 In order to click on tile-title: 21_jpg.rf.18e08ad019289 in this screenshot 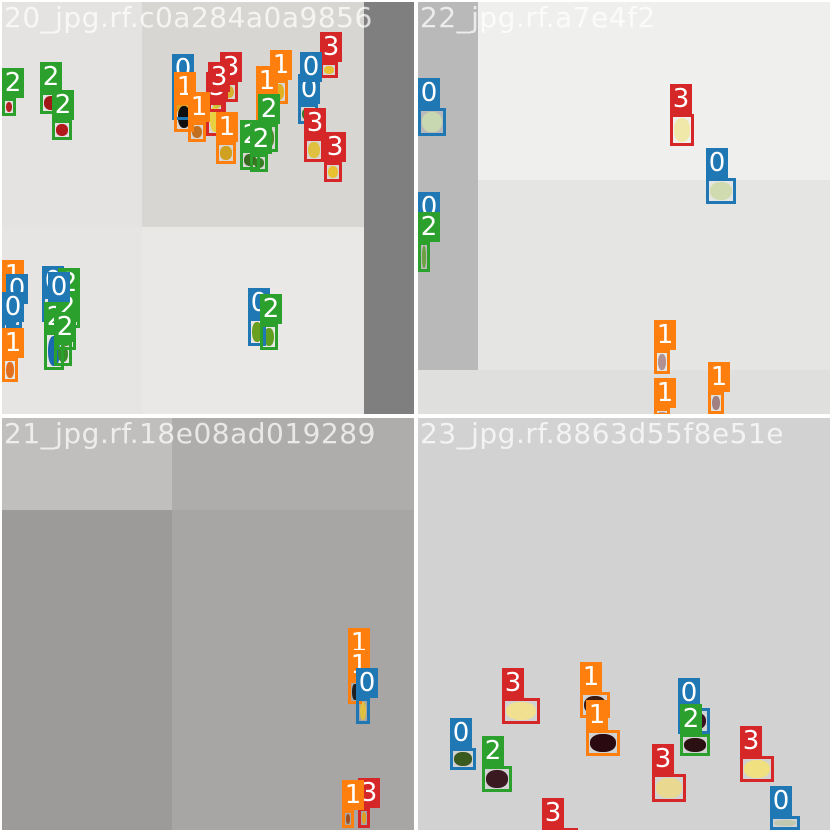, I will do `click(190, 434)`.